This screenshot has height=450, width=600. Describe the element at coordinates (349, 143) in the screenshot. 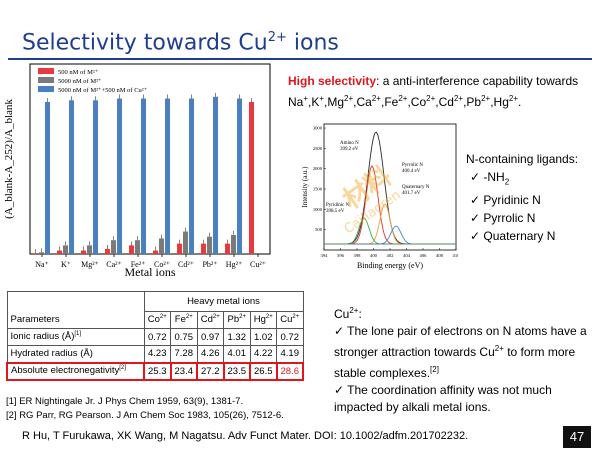

I see `xps-annotation: Amino N` at that location.